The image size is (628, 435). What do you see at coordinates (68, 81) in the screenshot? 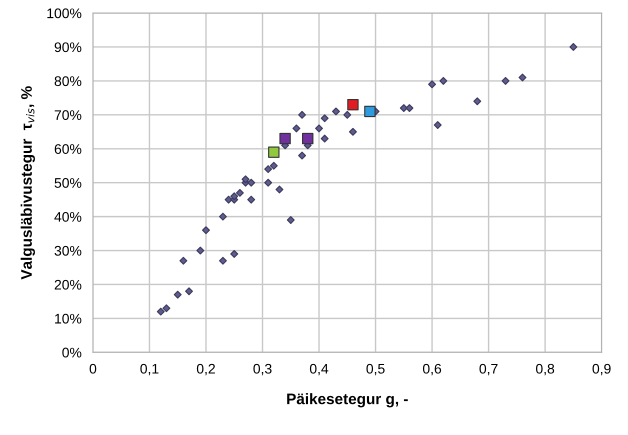
I see `y-tick-label: 80%` at bounding box center [68, 81].